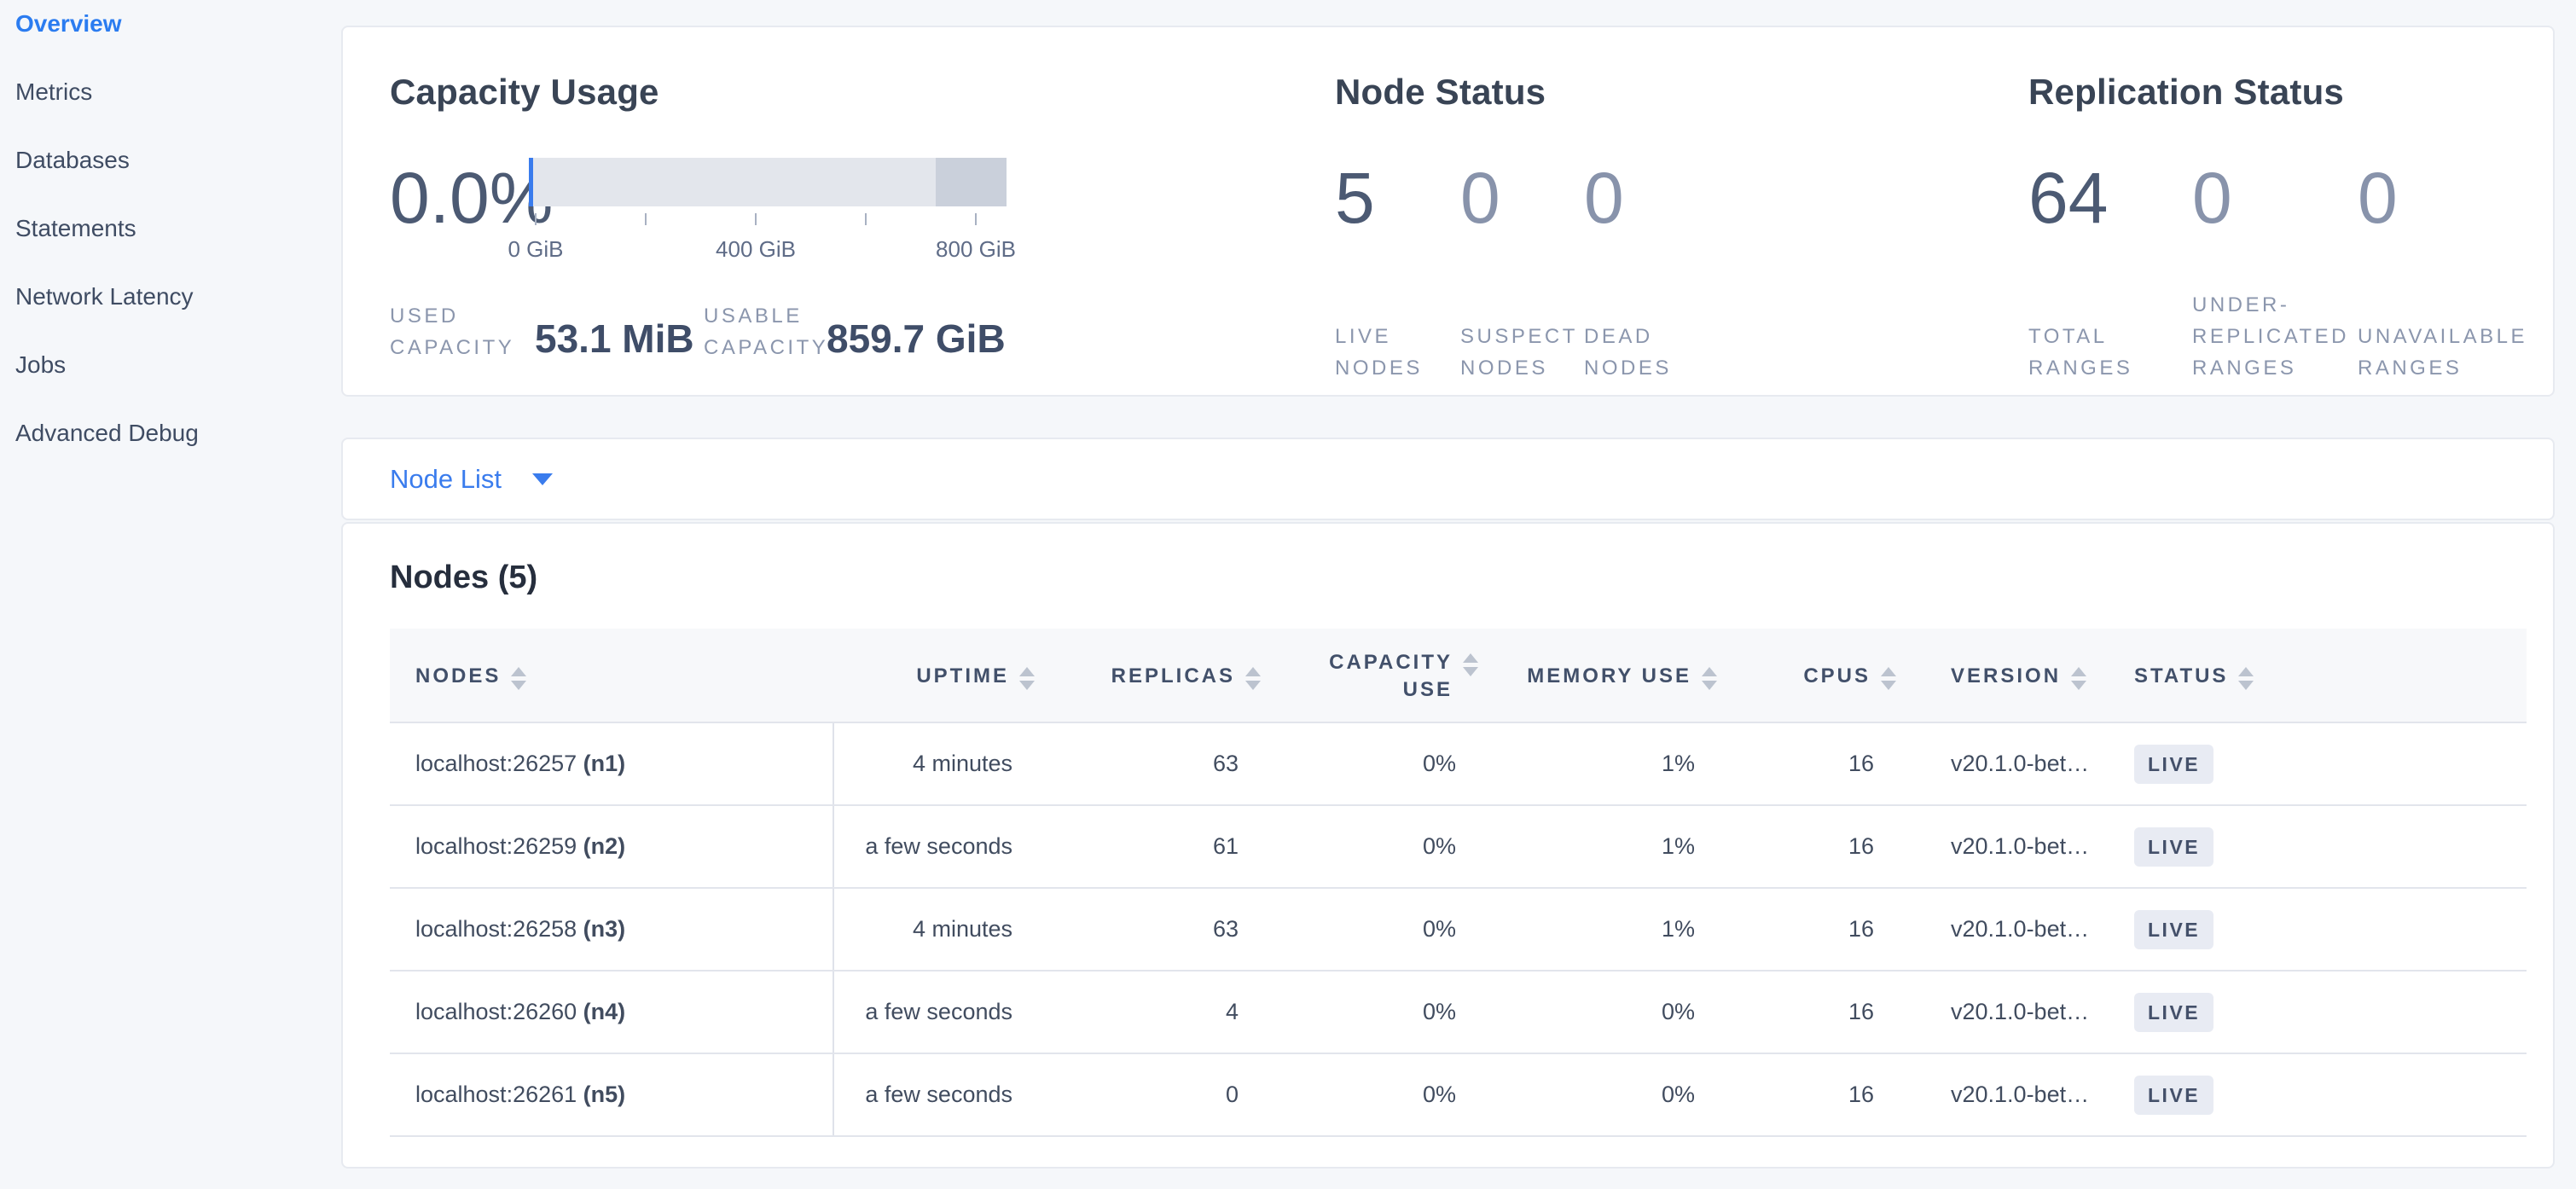  Describe the element at coordinates (931, 764) in the screenshot. I see `uptime-cell: 4 minutes` at that location.